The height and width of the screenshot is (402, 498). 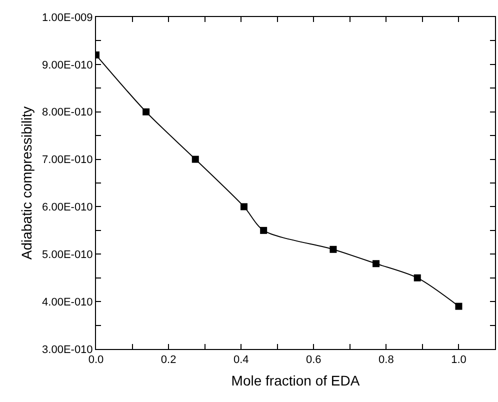 I want to click on x-tick-label: 0.0, so click(x=96, y=360).